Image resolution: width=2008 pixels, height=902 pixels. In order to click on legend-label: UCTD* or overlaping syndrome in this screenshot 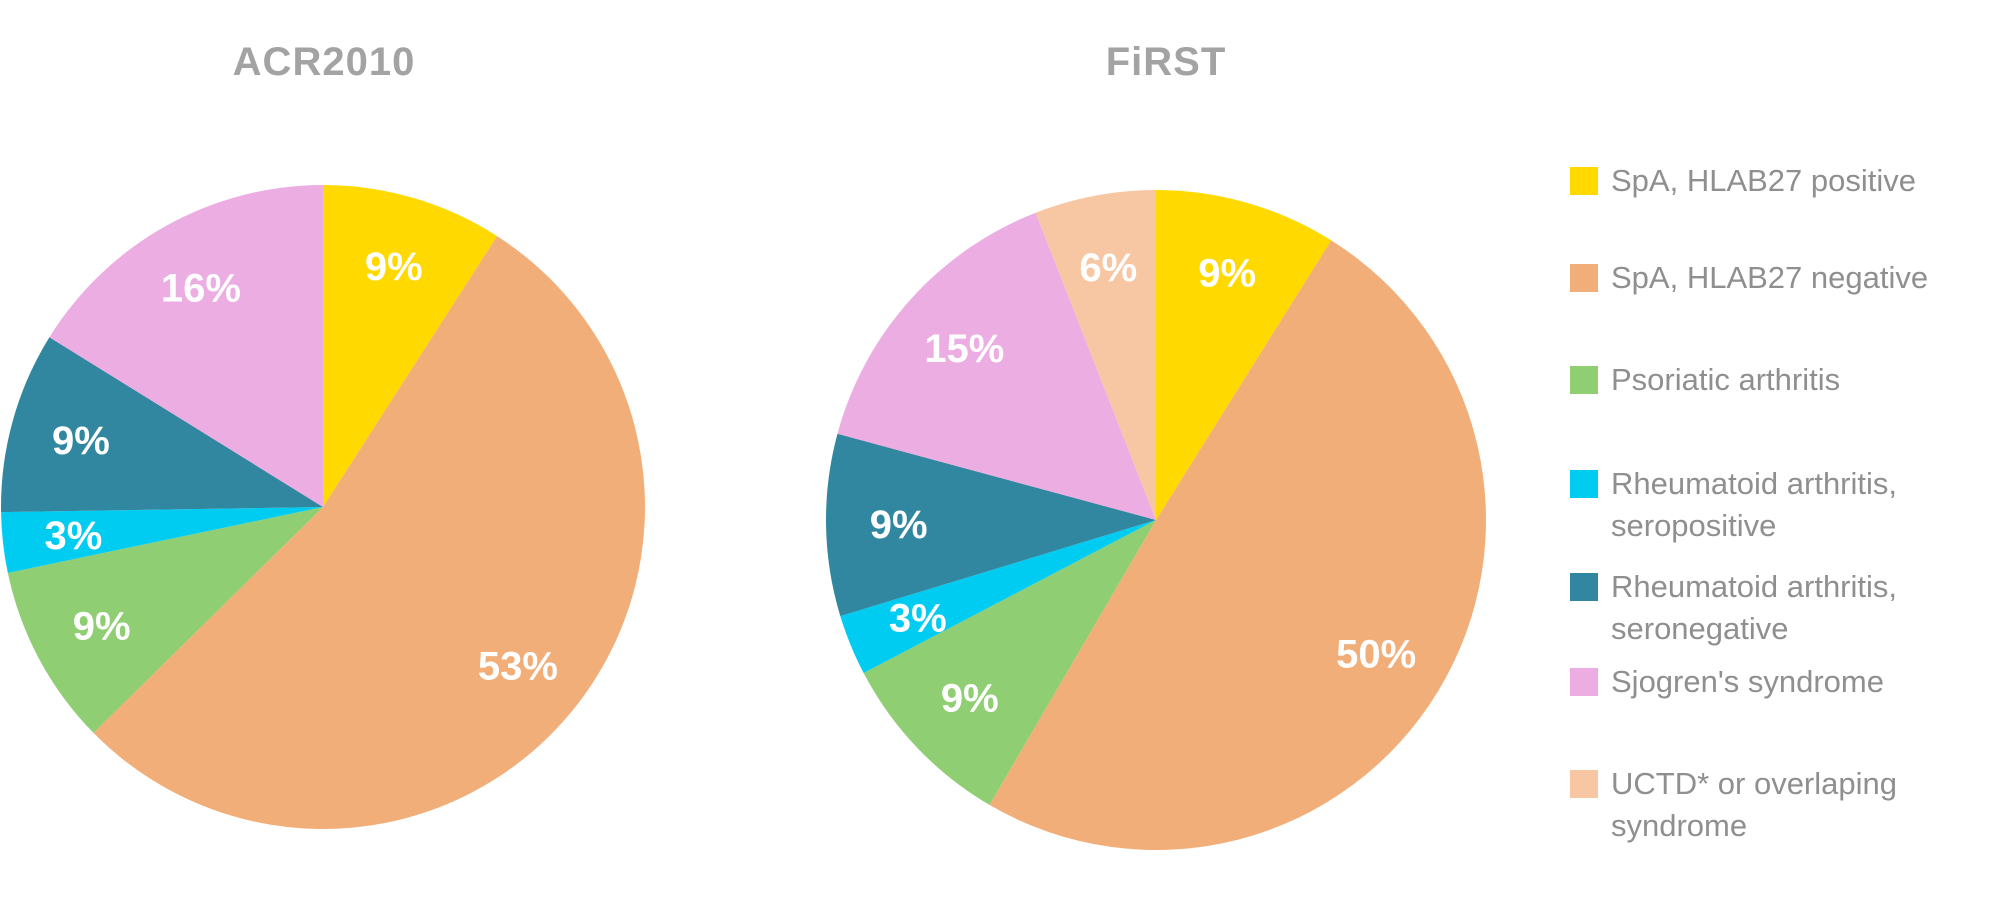, I will do `click(1754, 804)`.